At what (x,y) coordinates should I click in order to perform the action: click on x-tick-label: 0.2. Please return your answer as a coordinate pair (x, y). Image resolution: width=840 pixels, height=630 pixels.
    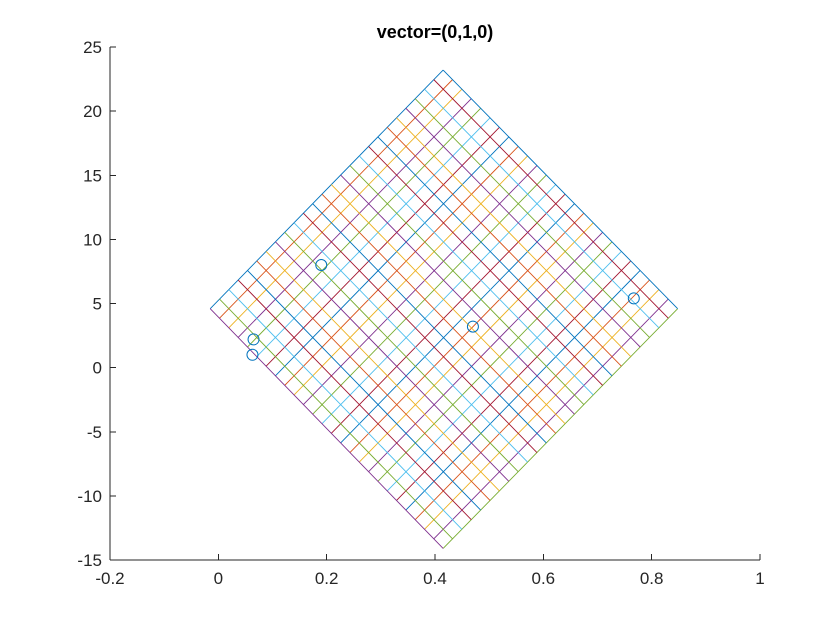
    Looking at the image, I should click on (327, 578).